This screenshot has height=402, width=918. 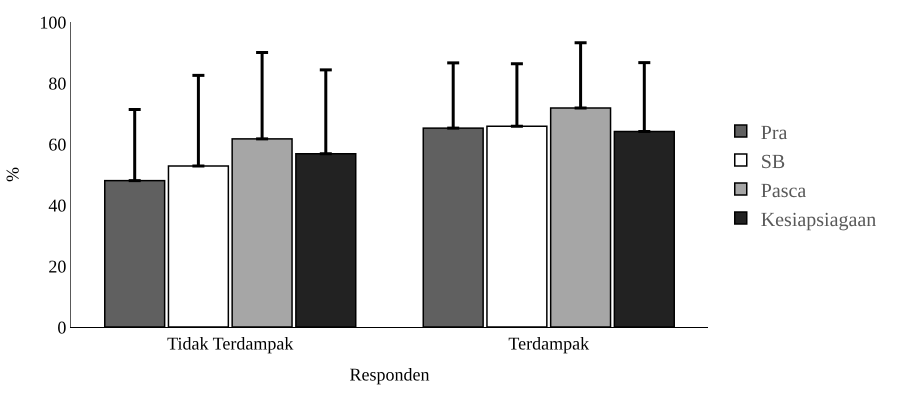 I want to click on legend-label: Kesiapsiagaan, so click(x=818, y=219).